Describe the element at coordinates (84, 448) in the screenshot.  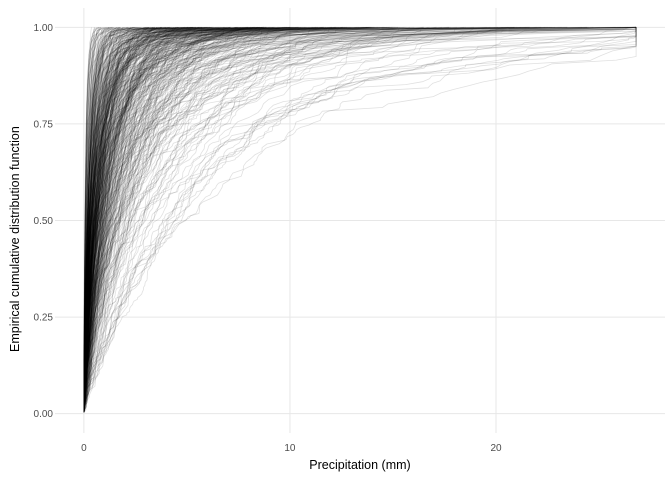
I see `tick-label: 0` at that location.